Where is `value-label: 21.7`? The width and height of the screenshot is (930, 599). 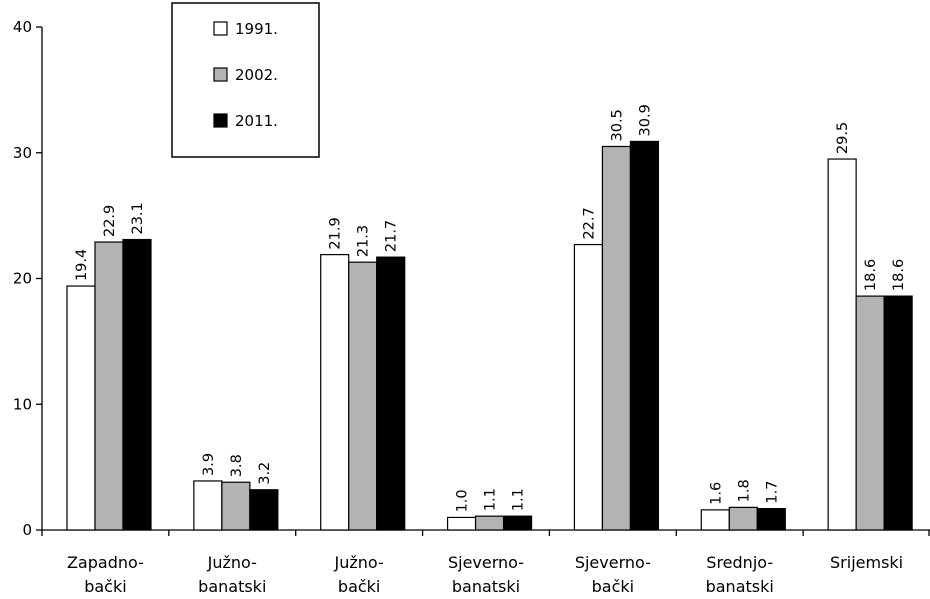 value-label: 21.7 is located at coordinates (392, 236).